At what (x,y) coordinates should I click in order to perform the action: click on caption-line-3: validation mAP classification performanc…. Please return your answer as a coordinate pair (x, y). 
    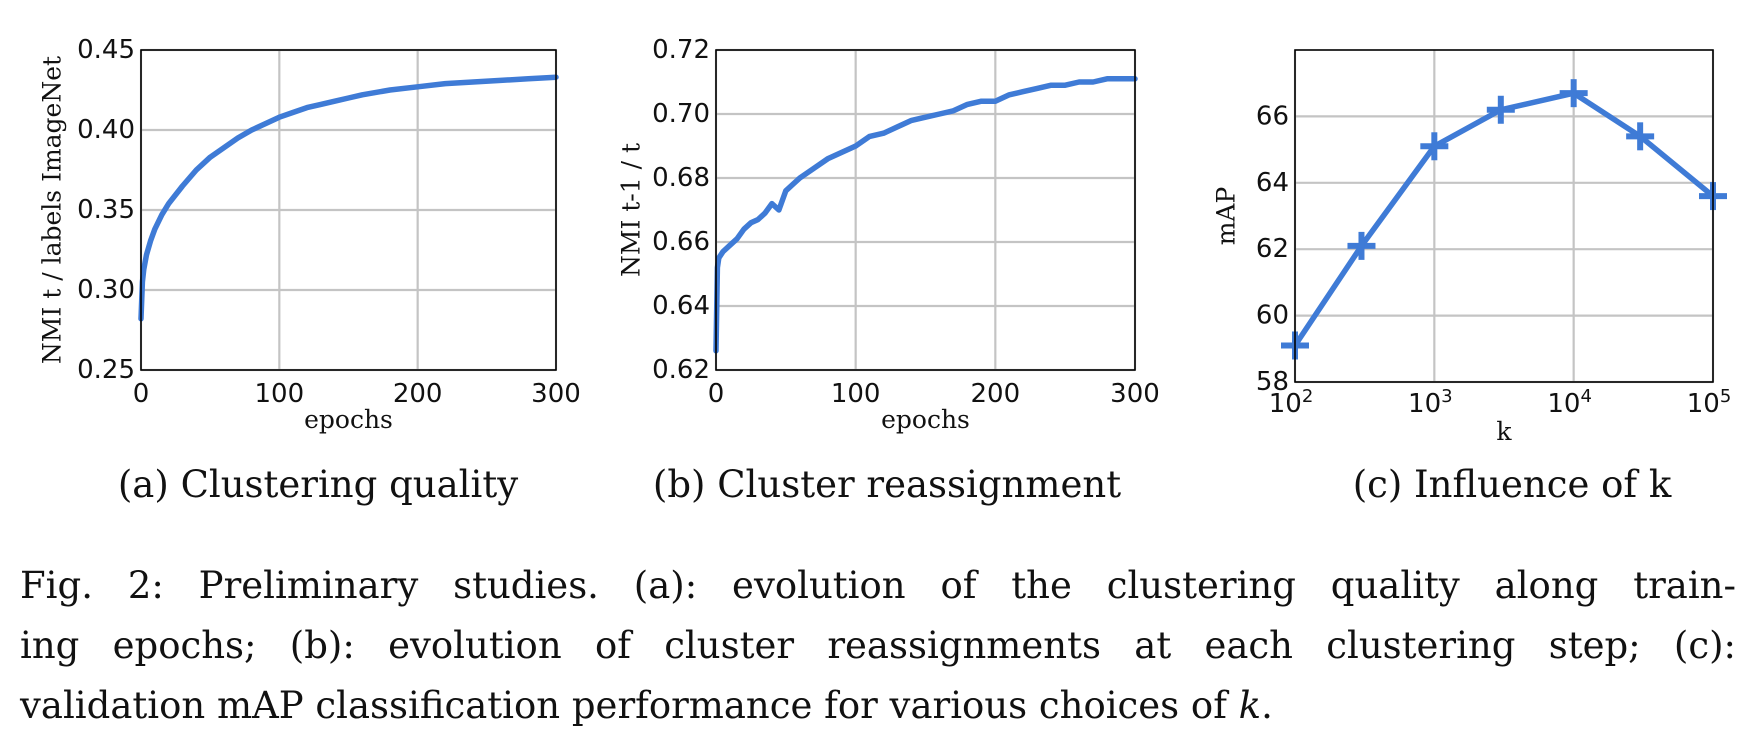
    Looking at the image, I should click on (878, 706).